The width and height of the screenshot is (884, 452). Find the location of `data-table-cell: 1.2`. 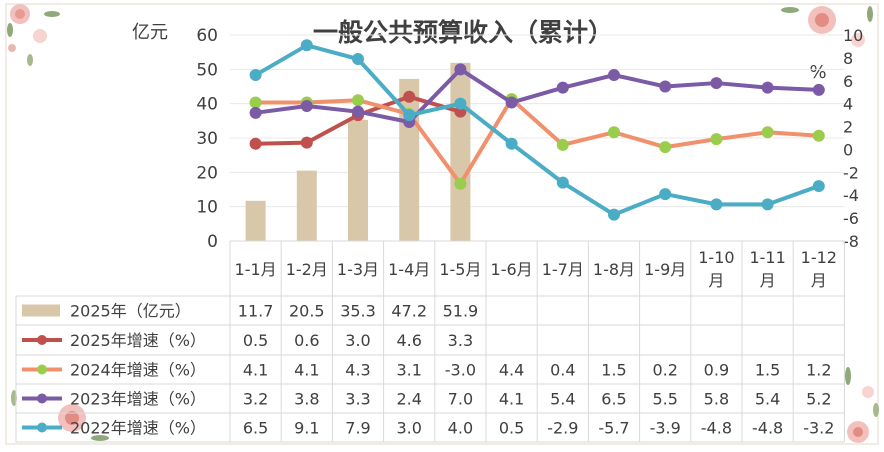

data-table-cell: 1.2 is located at coordinates (818, 370).